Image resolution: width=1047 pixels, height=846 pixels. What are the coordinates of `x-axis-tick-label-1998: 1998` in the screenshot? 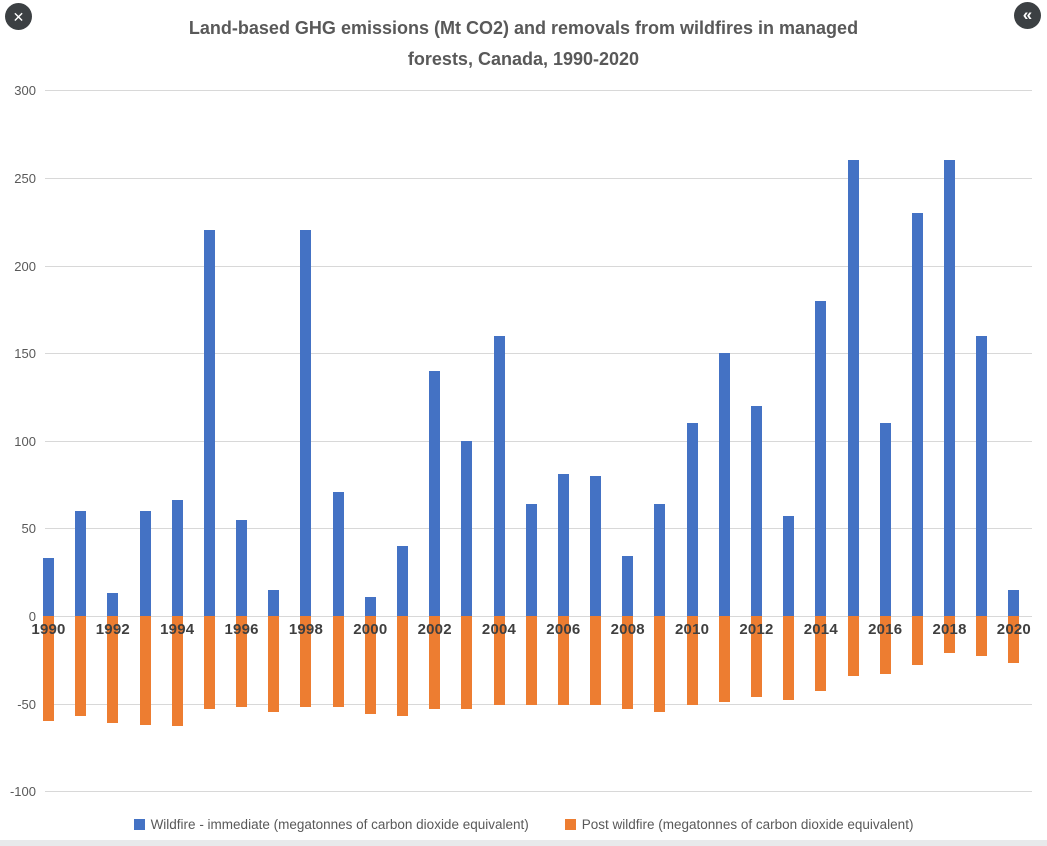 It's located at (306, 629).